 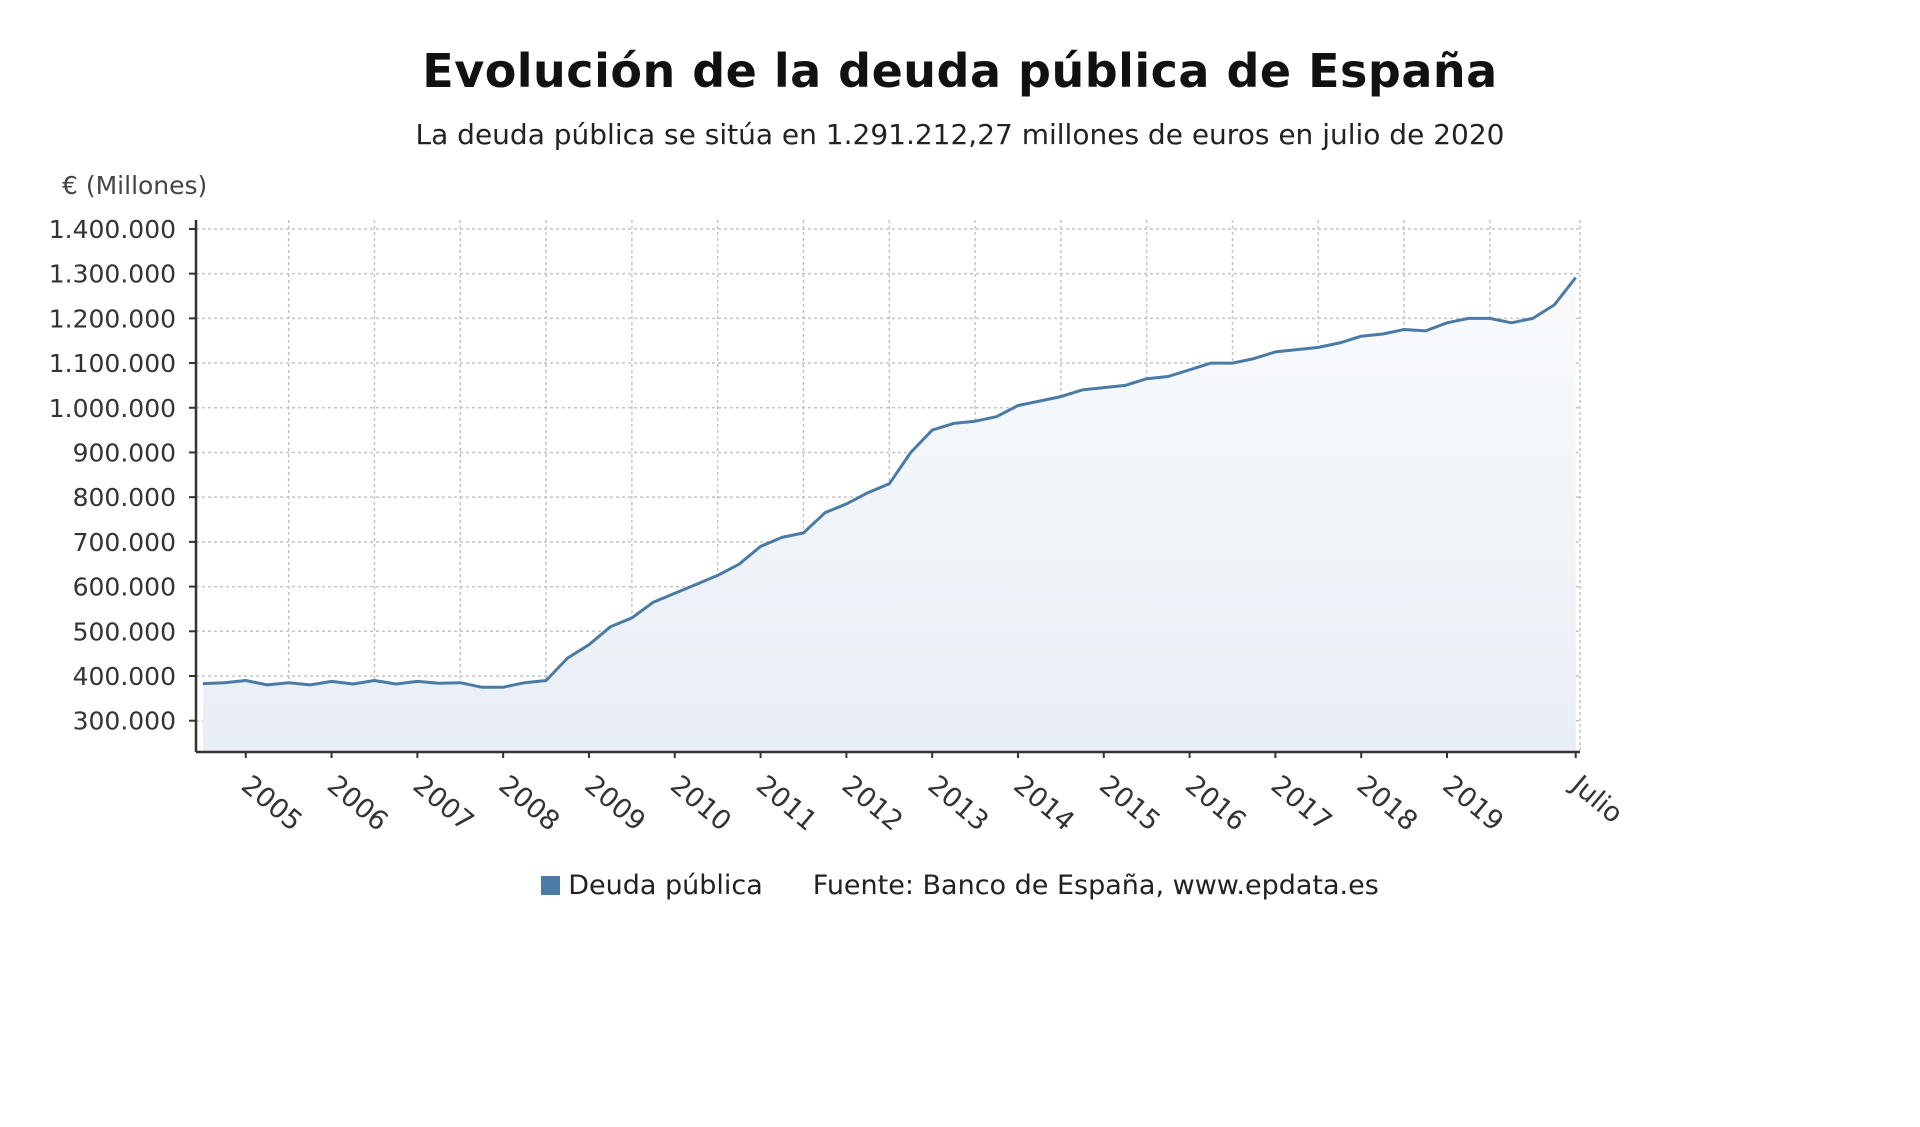 I want to click on x-tick-label: 2013, so click(x=958, y=804).